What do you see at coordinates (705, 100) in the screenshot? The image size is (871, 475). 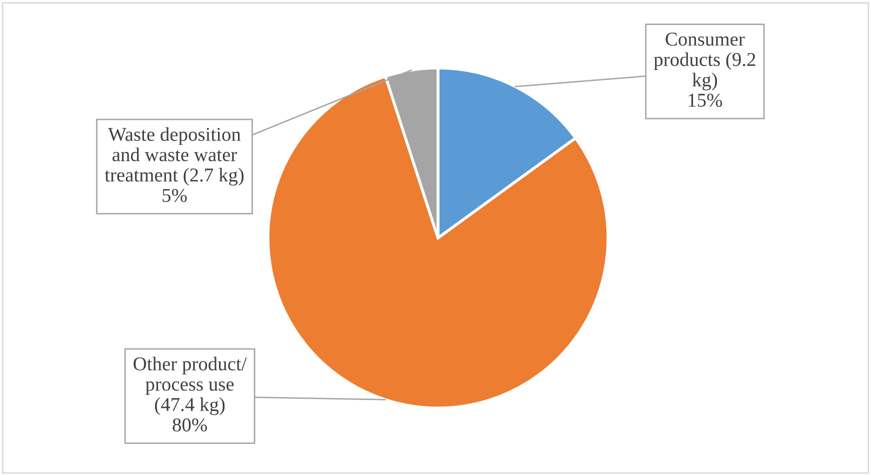 I see `data-label: 15%` at bounding box center [705, 100].